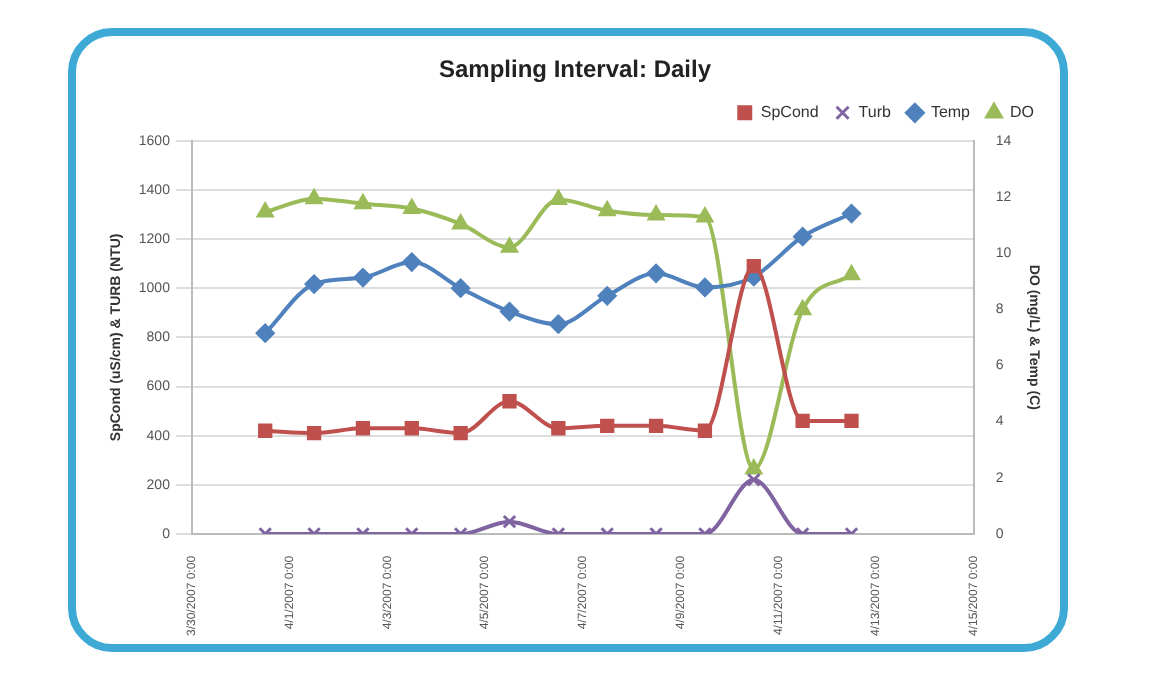 Image resolution: width=1150 pixels, height=694 pixels. I want to click on legend-label: DO, so click(1022, 112).